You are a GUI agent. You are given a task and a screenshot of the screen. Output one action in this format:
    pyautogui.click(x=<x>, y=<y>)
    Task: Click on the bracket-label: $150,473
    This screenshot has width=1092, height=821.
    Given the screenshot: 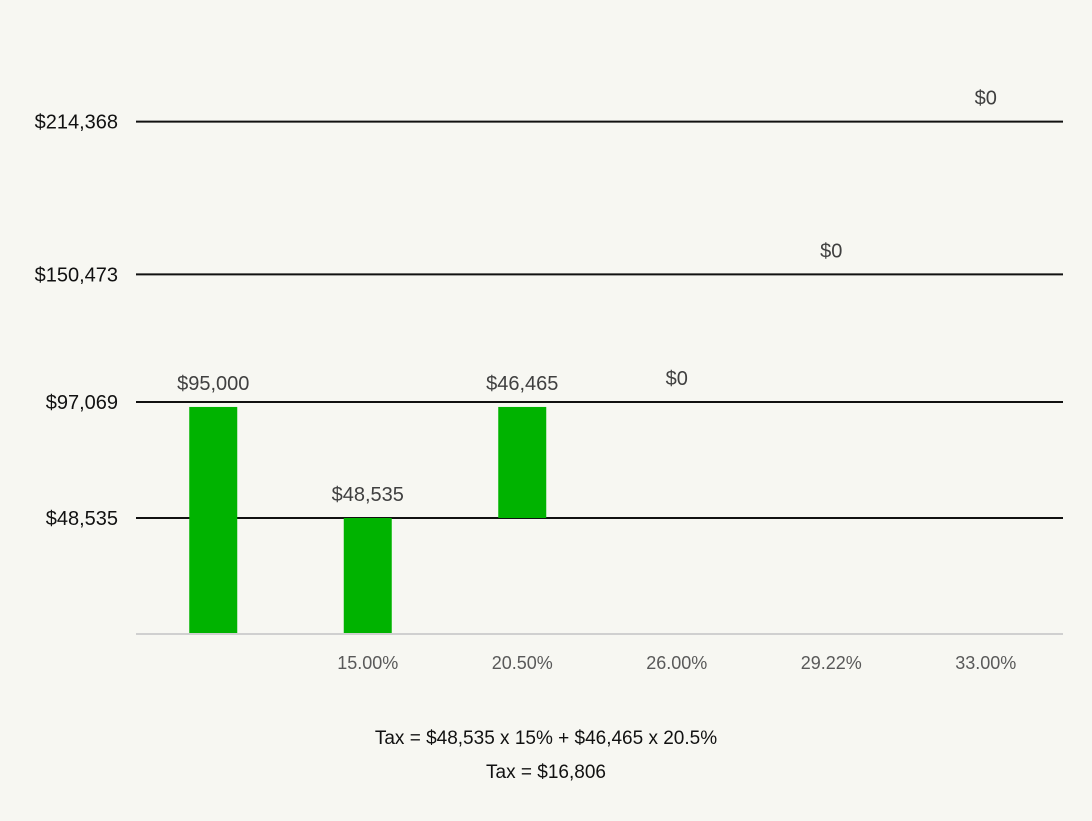 What is the action you would take?
    pyautogui.click(x=76, y=275)
    